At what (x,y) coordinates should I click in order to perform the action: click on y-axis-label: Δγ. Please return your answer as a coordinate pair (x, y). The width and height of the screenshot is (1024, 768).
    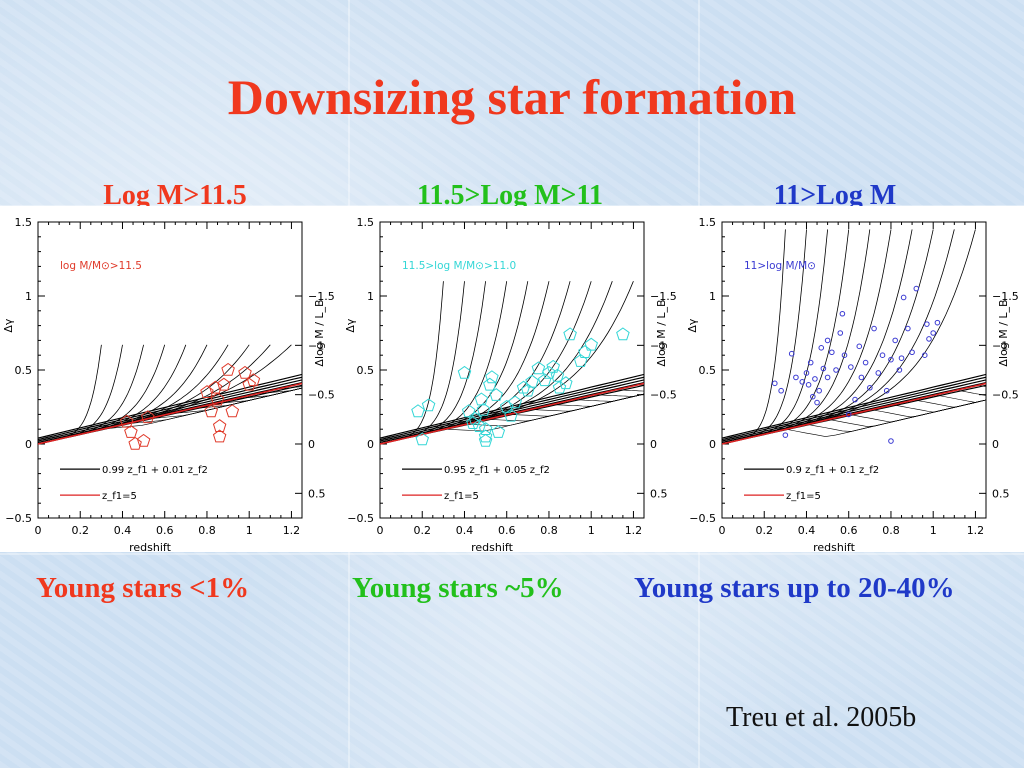
    Looking at the image, I should click on (350, 325).